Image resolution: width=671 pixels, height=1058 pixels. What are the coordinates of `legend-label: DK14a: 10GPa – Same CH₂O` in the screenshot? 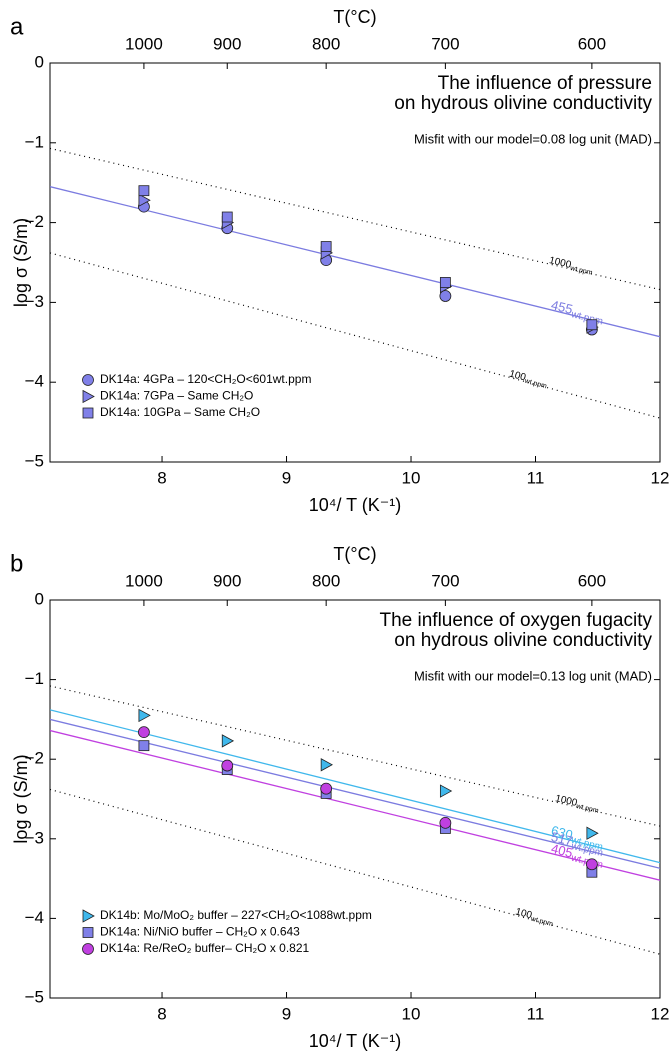 It's located at (180, 412).